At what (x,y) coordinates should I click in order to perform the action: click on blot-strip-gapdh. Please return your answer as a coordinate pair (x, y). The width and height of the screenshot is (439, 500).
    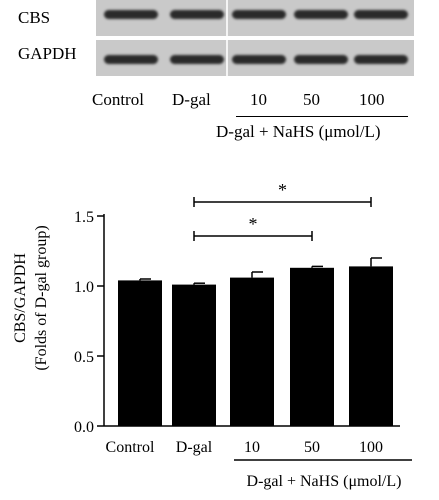
    Looking at the image, I should click on (255, 58).